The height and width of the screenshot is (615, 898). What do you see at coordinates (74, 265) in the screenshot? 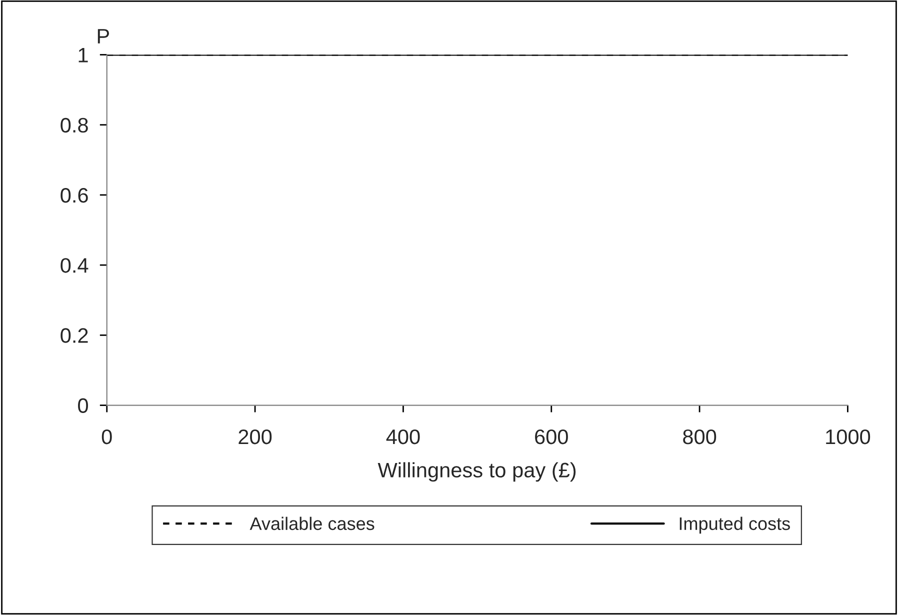
I see `y-tick-label: 0.4` at bounding box center [74, 265].